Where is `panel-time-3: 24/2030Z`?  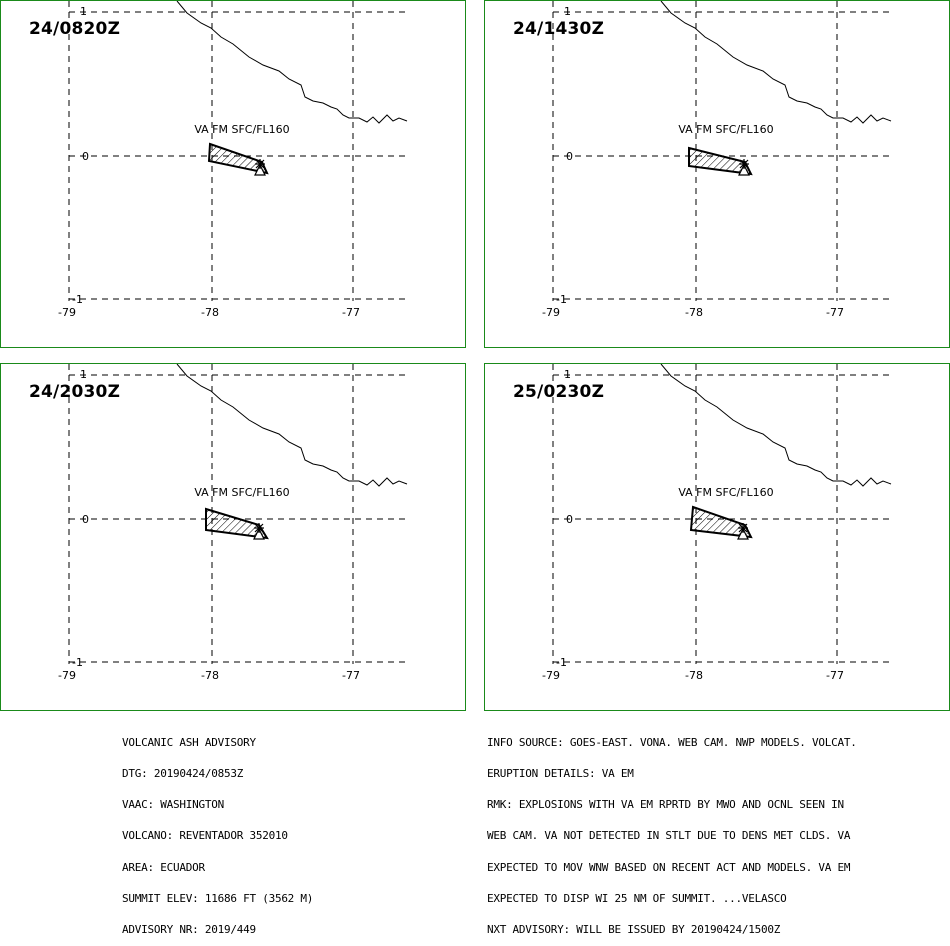 panel-time-3: 24/2030Z is located at coordinates (75, 392).